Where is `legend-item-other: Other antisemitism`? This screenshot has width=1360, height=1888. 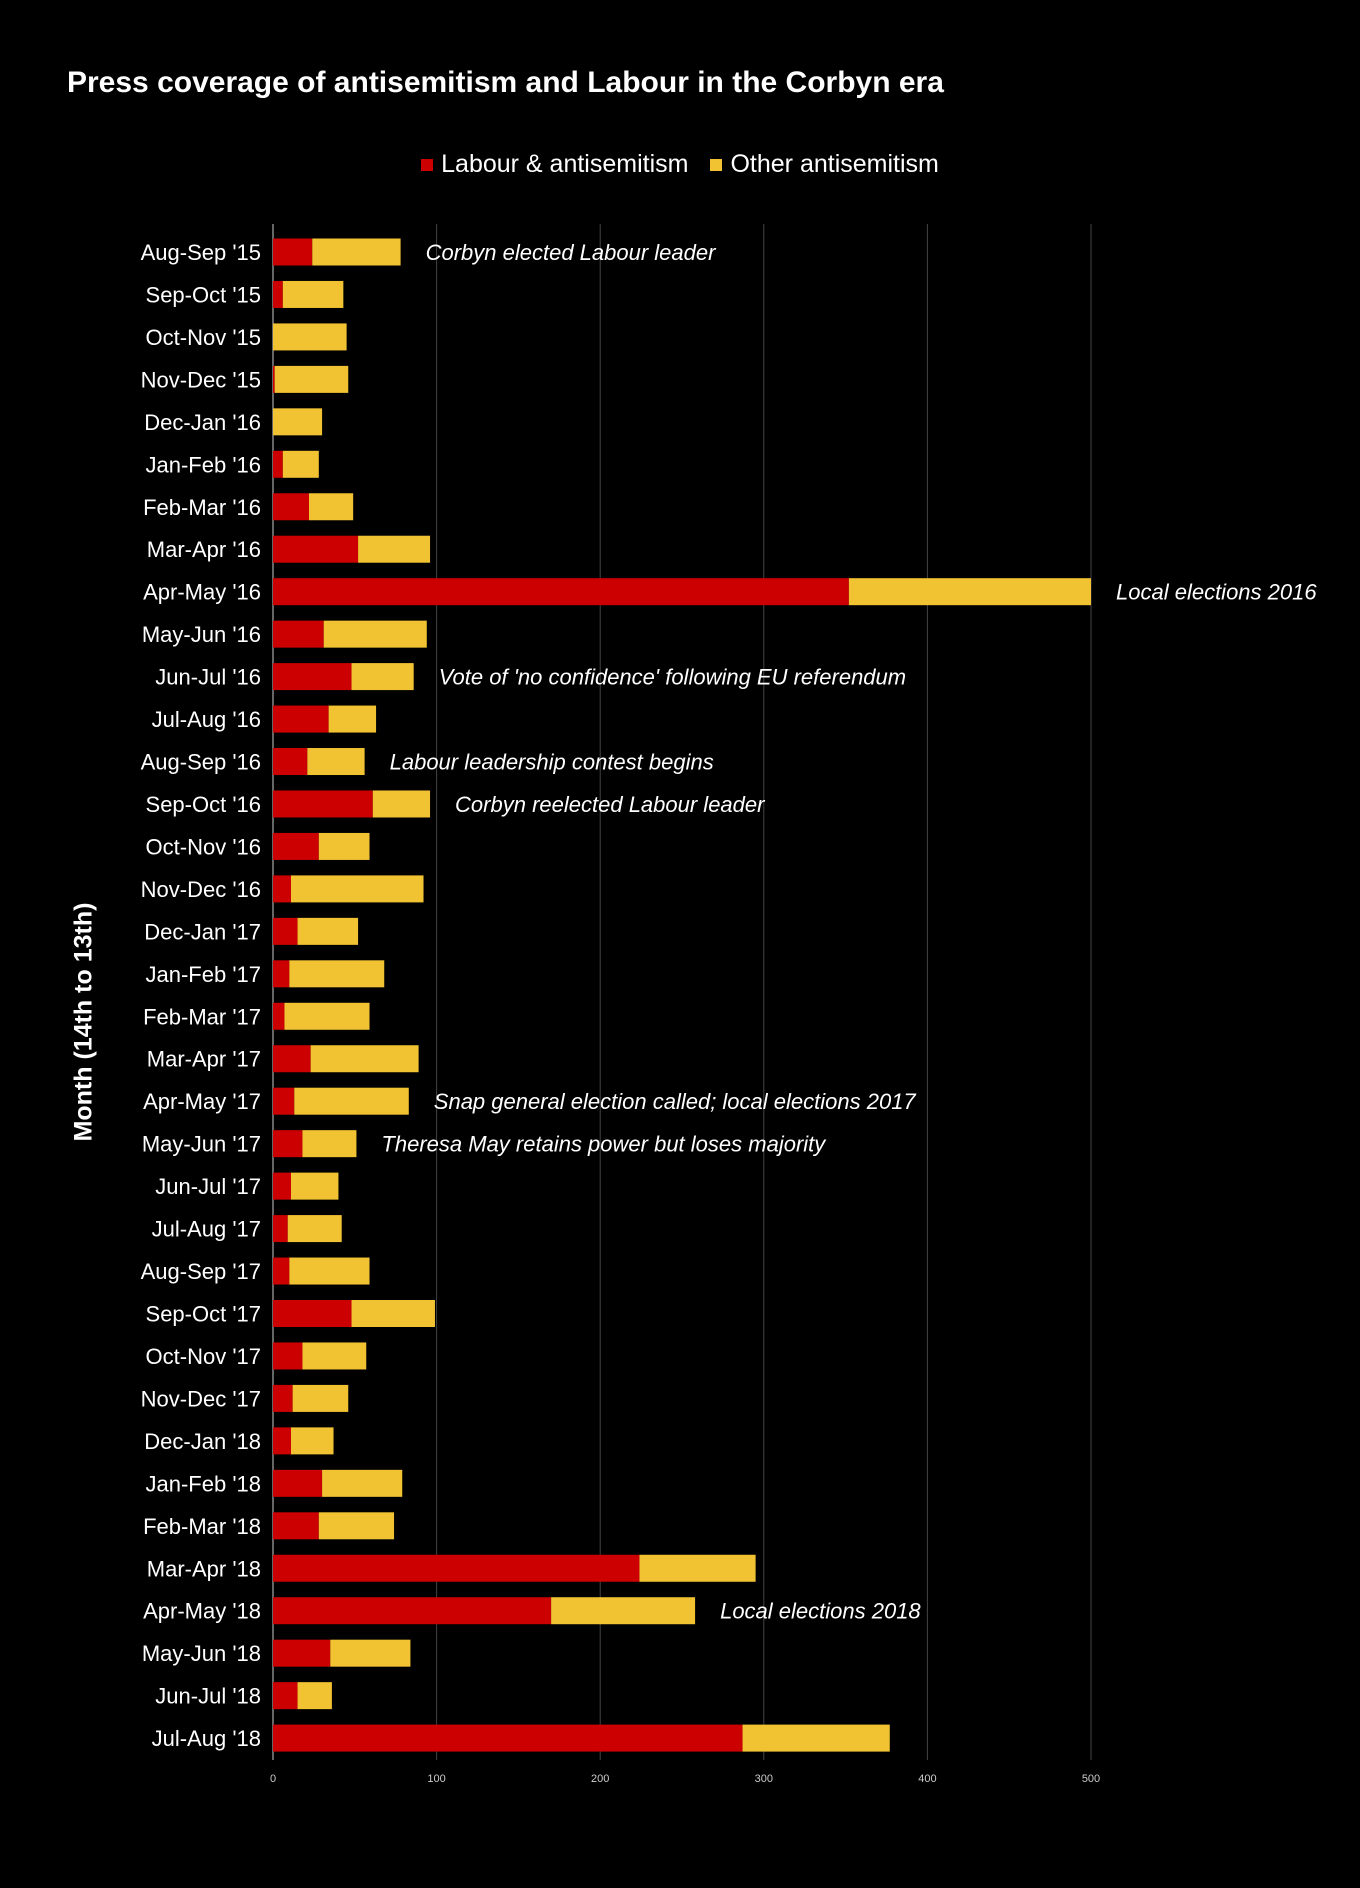 legend-item-other: Other antisemitism is located at coordinates (824, 164).